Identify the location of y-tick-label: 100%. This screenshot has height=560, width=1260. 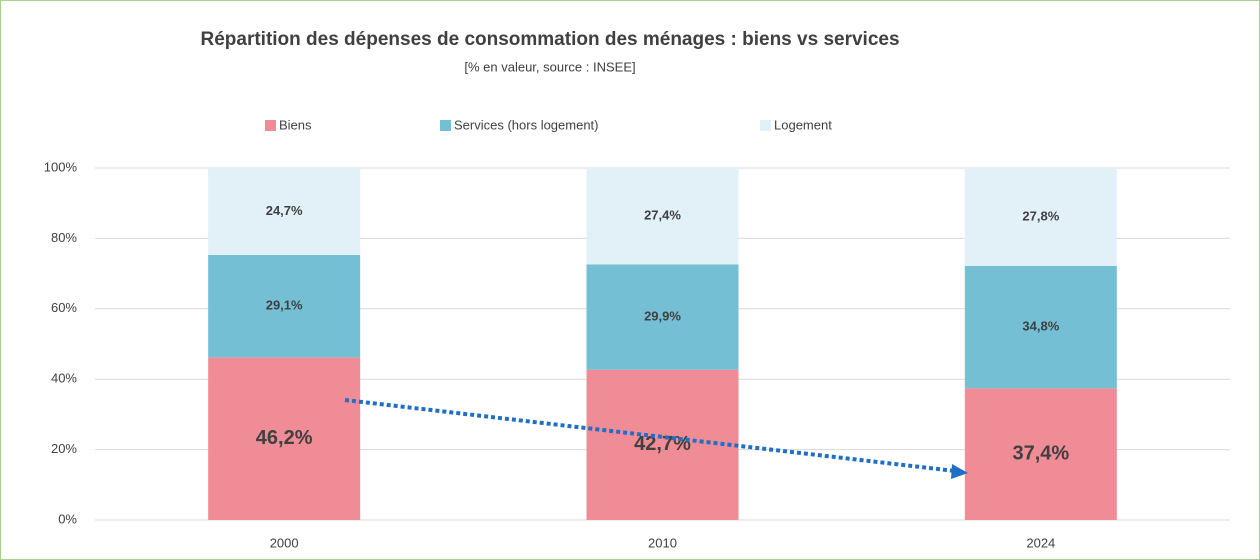
(61, 166).